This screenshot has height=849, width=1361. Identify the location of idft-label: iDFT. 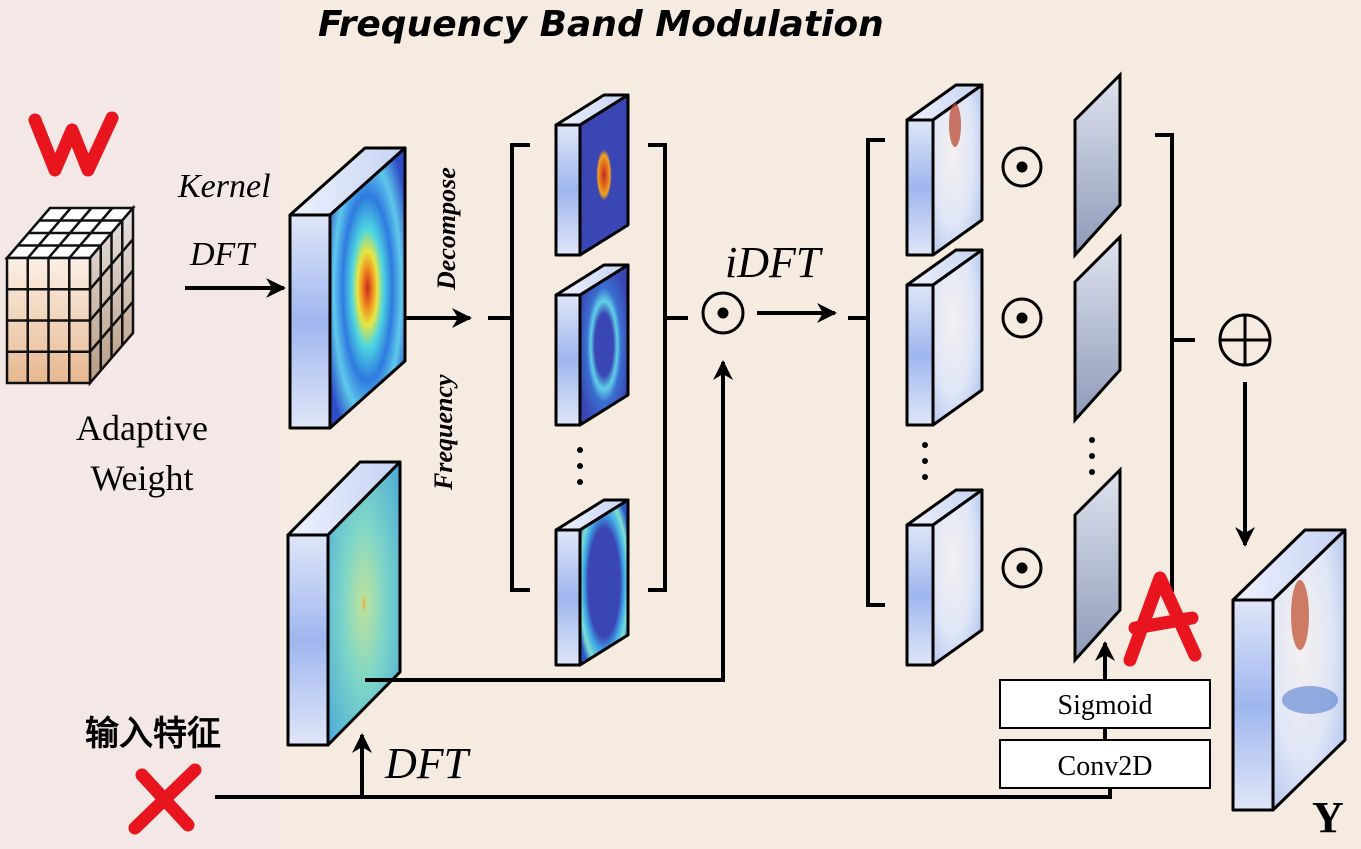
(774, 262).